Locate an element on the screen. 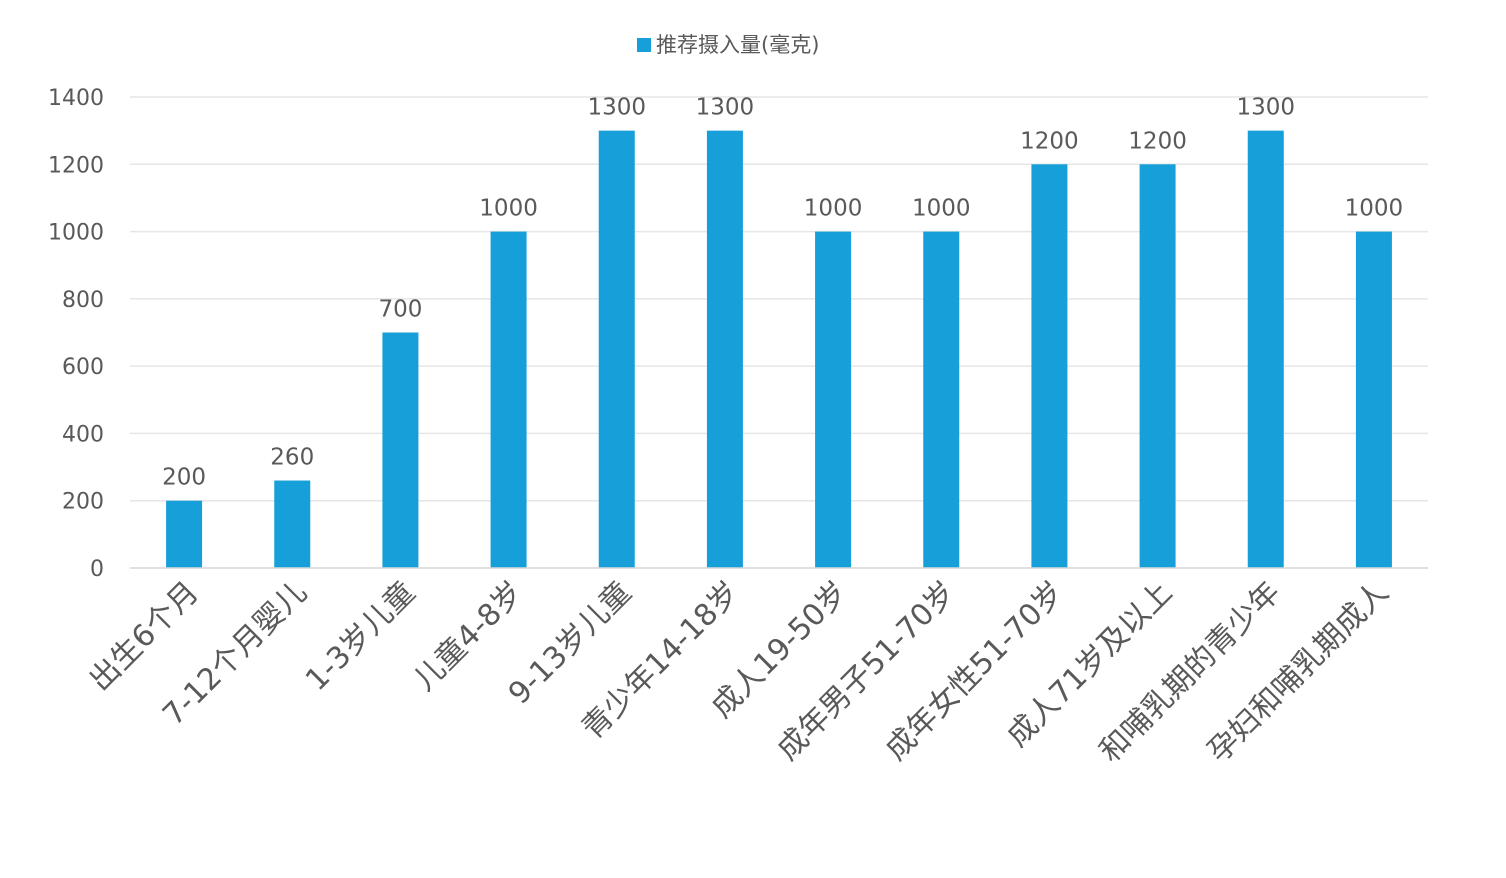 The width and height of the screenshot is (1506, 878). x-tick-label: 1-3岁儿童 is located at coordinates (360, 636).